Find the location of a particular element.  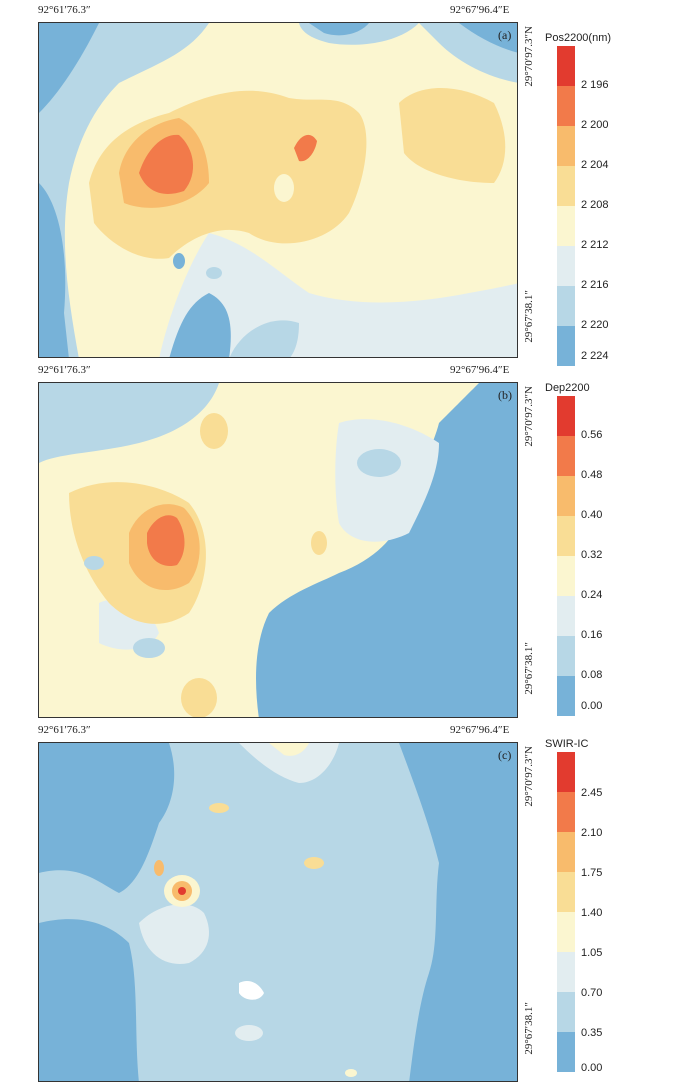

legend-label: 1.05 is located at coordinates (592, 953).